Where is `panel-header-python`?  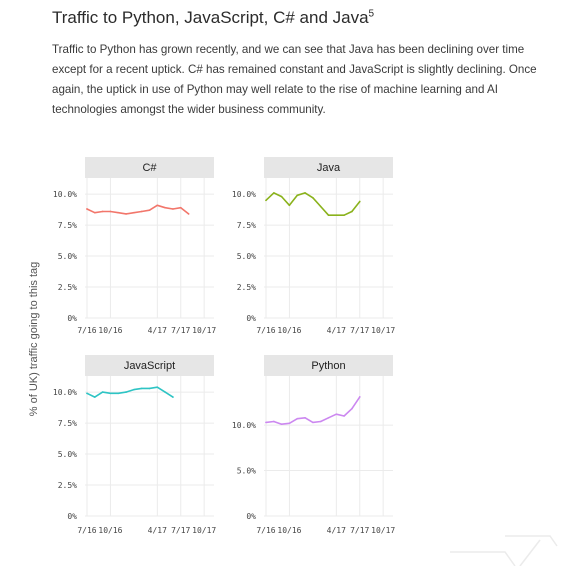 panel-header-python is located at coordinates (328, 365).